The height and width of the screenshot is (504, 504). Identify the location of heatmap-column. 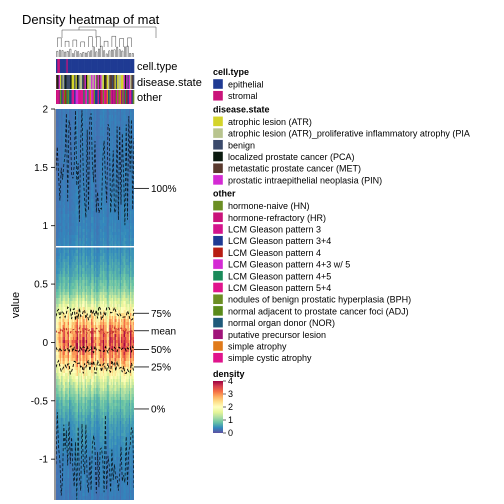
(62, 304).